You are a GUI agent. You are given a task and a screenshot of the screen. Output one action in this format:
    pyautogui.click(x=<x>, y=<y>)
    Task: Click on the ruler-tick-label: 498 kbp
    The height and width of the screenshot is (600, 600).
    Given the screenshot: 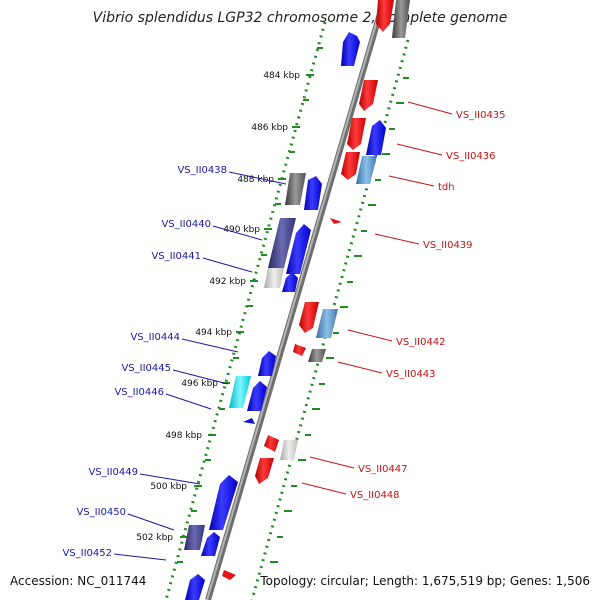 What is the action you would take?
    pyautogui.click(x=183, y=436)
    